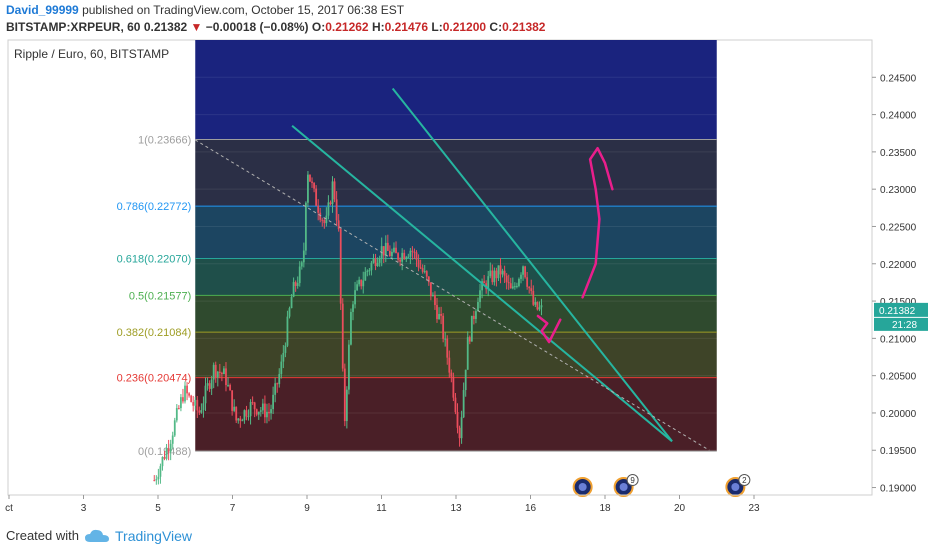 This screenshot has width=932, height=550. What do you see at coordinates (406, 27) in the screenshot?
I see `ohlc-high-value: 0.21476` at bounding box center [406, 27].